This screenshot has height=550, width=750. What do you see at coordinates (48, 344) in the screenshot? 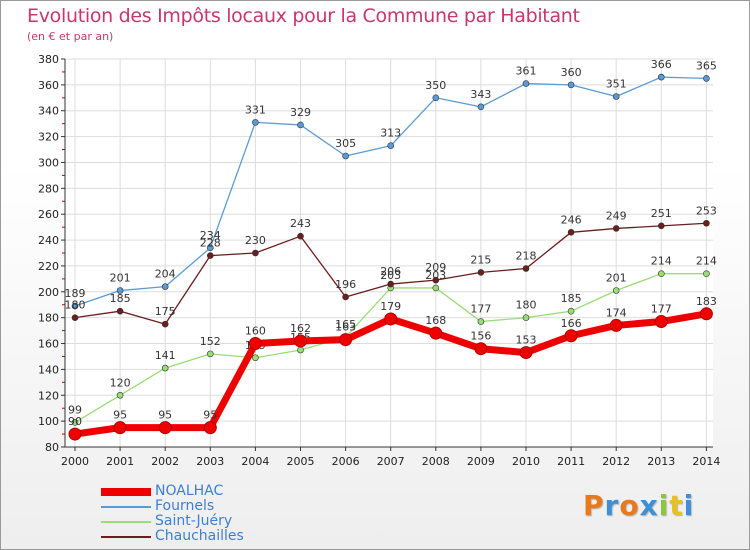
I see `y-tick-label: 160` at bounding box center [48, 344].